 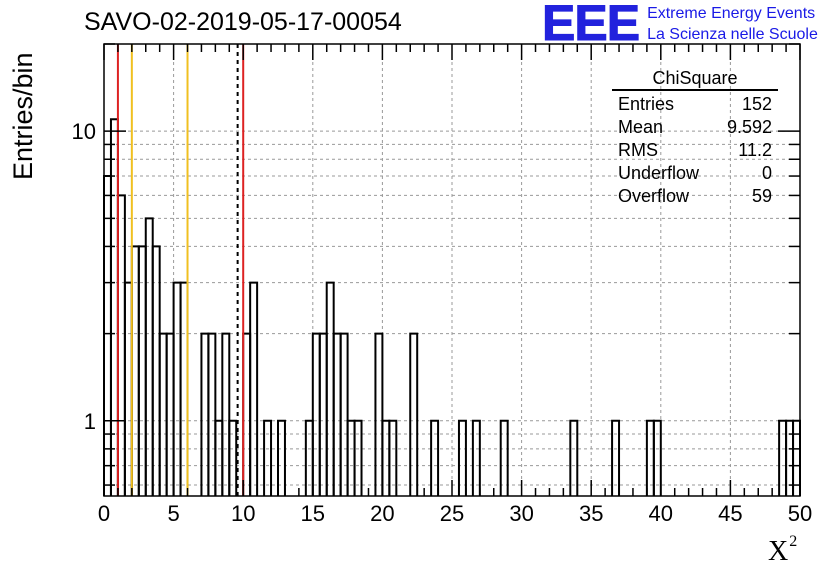 I want to click on x-tick-label: 40, so click(x=661, y=513).